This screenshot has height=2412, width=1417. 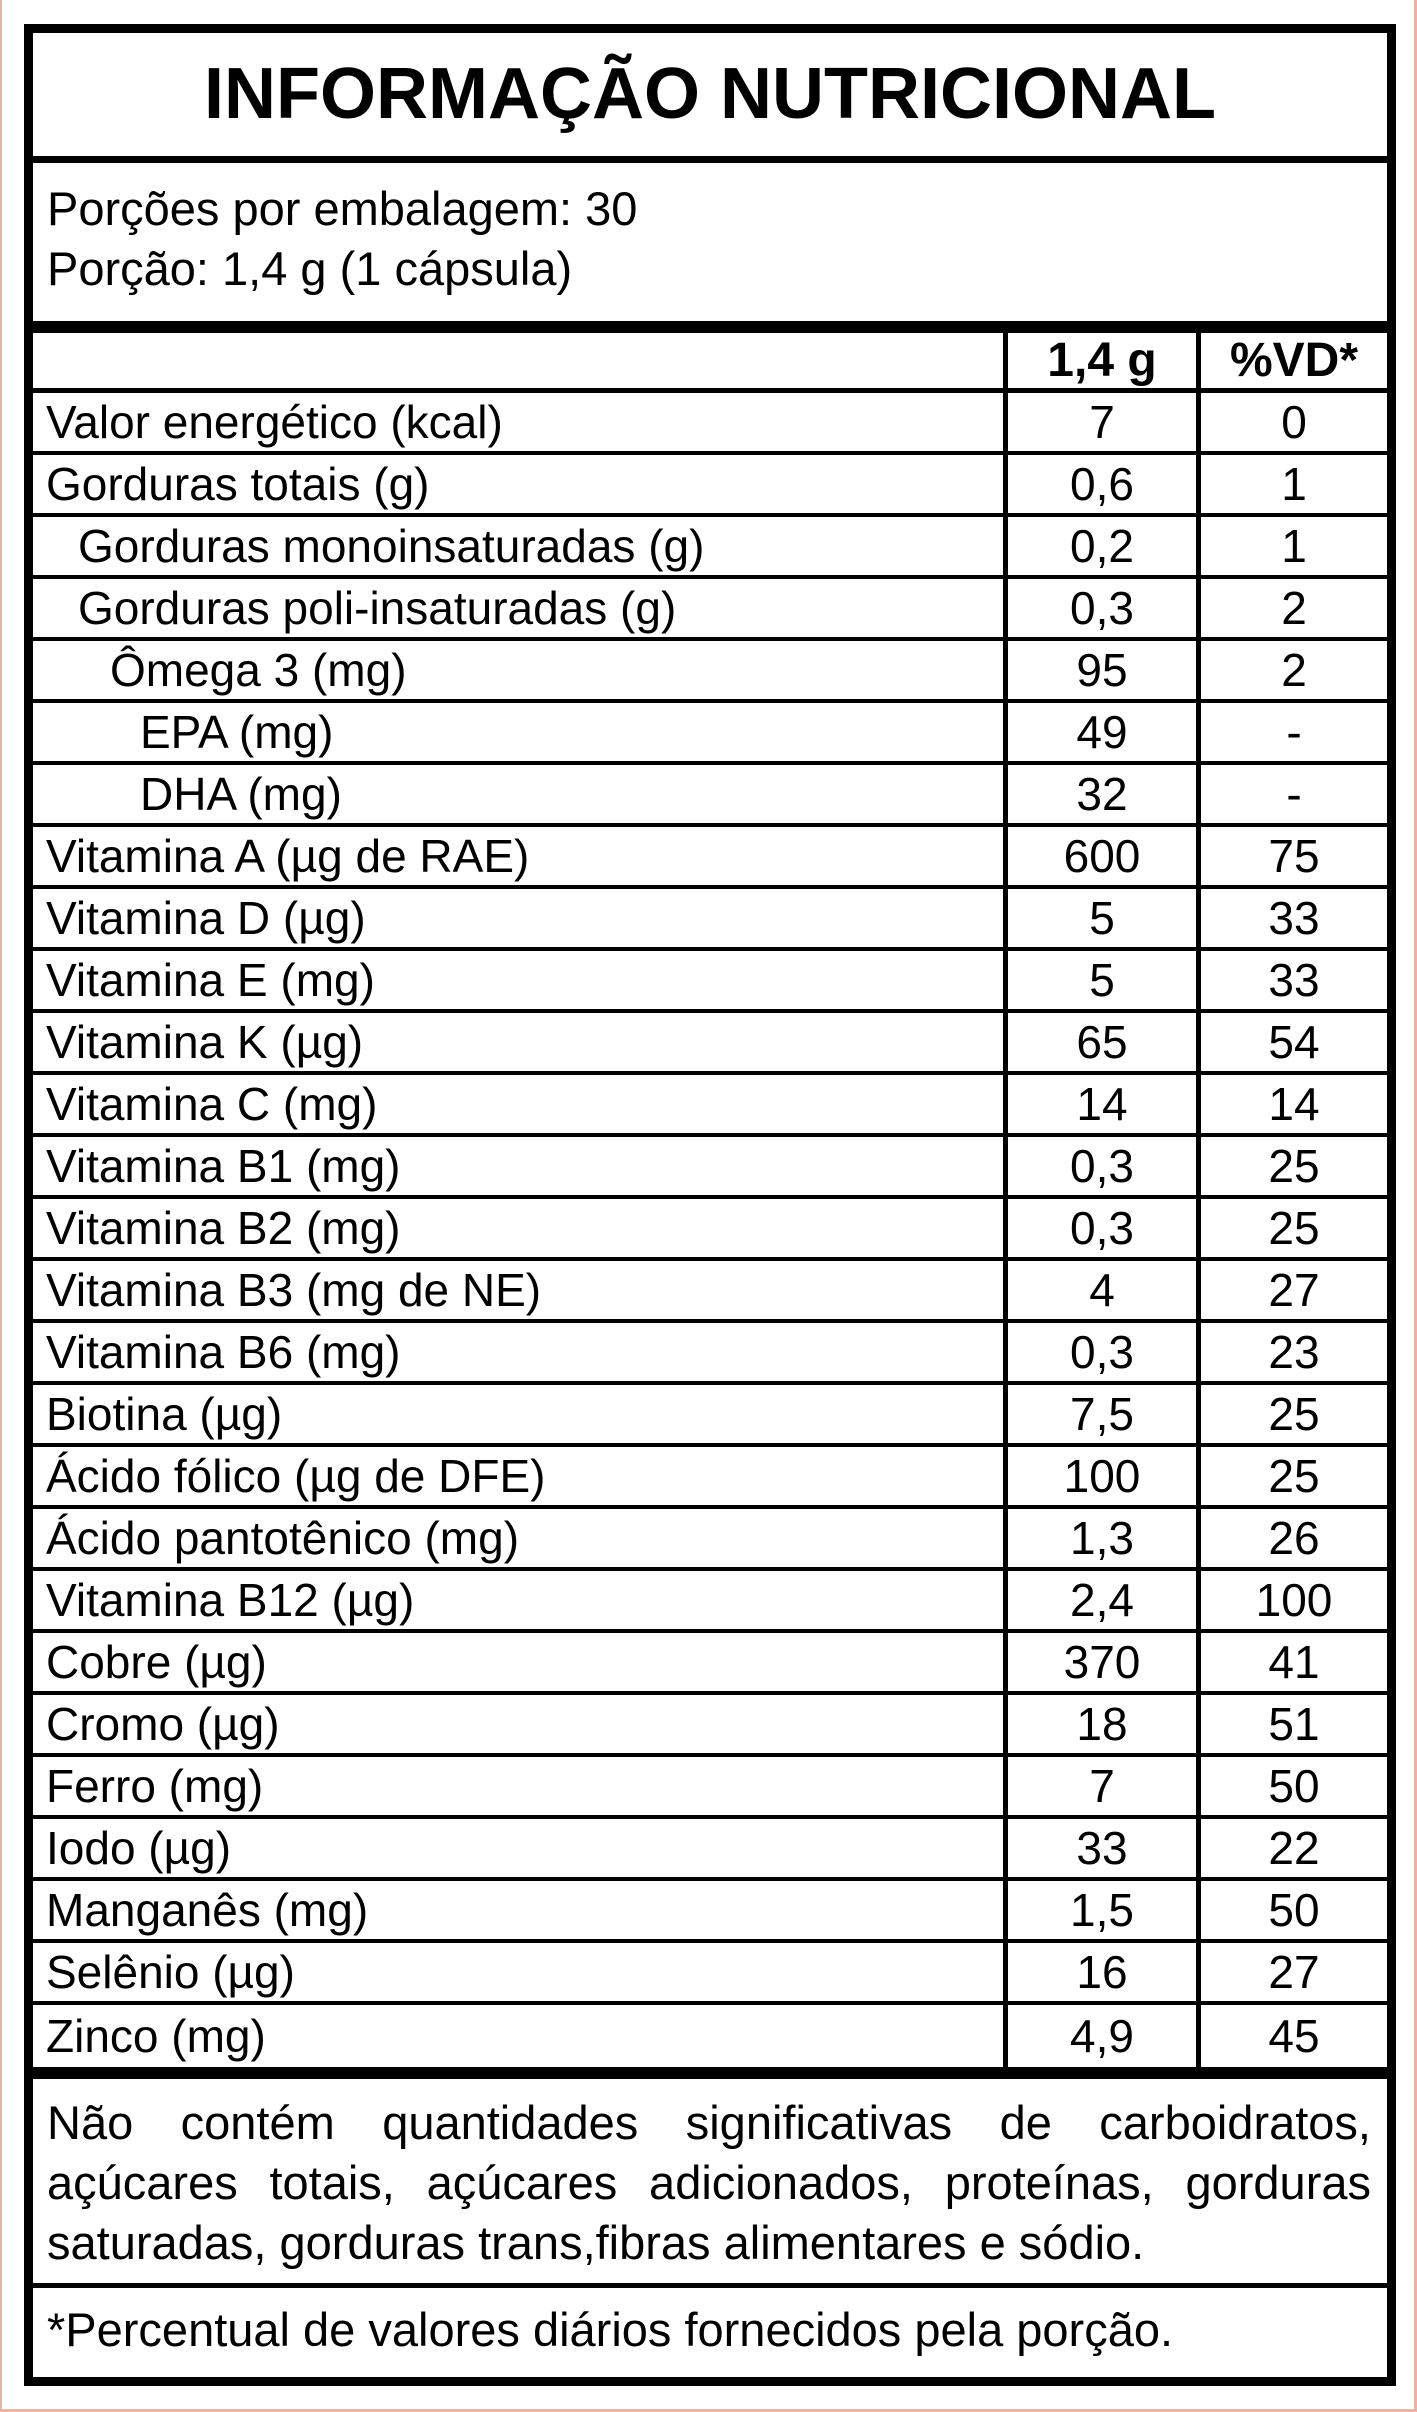 What do you see at coordinates (164, 1414) in the screenshot?
I see `nutrient-label: Biotina (µg)` at bounding box center [164, 1414].